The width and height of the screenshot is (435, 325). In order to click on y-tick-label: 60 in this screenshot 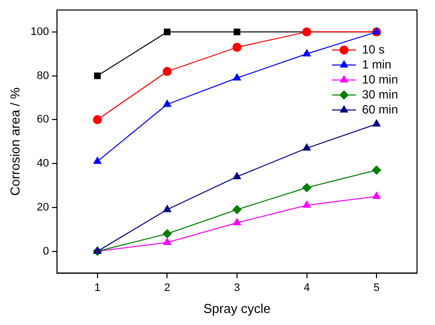, I will do `click(42, 120)`.